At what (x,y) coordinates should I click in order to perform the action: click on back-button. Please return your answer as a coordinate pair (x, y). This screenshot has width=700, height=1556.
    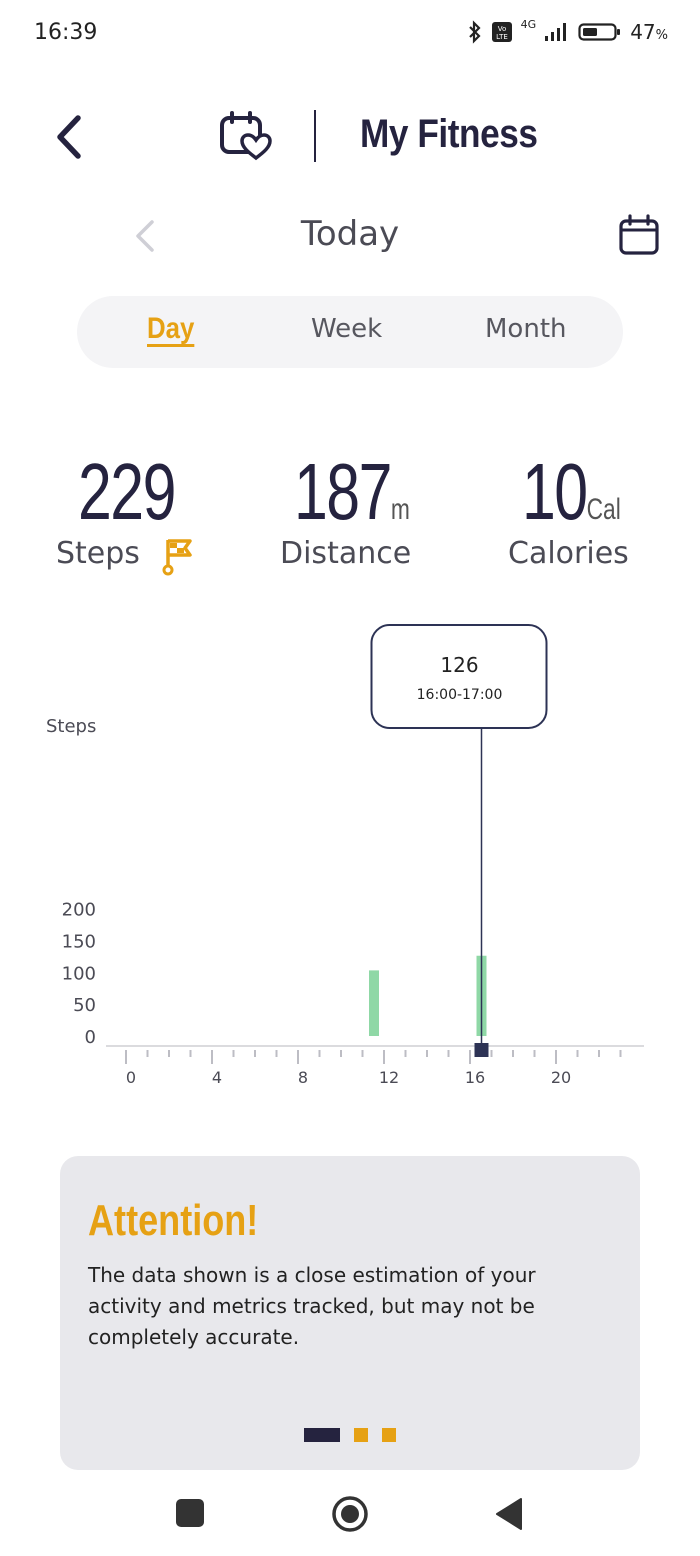
    Looking at the image, I should click on (70, 137).